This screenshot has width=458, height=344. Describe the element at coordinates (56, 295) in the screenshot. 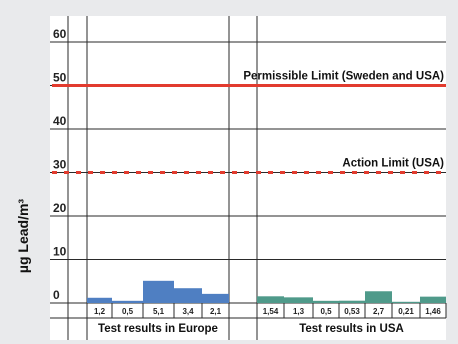

I see `y-tick-0: 0` at that location.